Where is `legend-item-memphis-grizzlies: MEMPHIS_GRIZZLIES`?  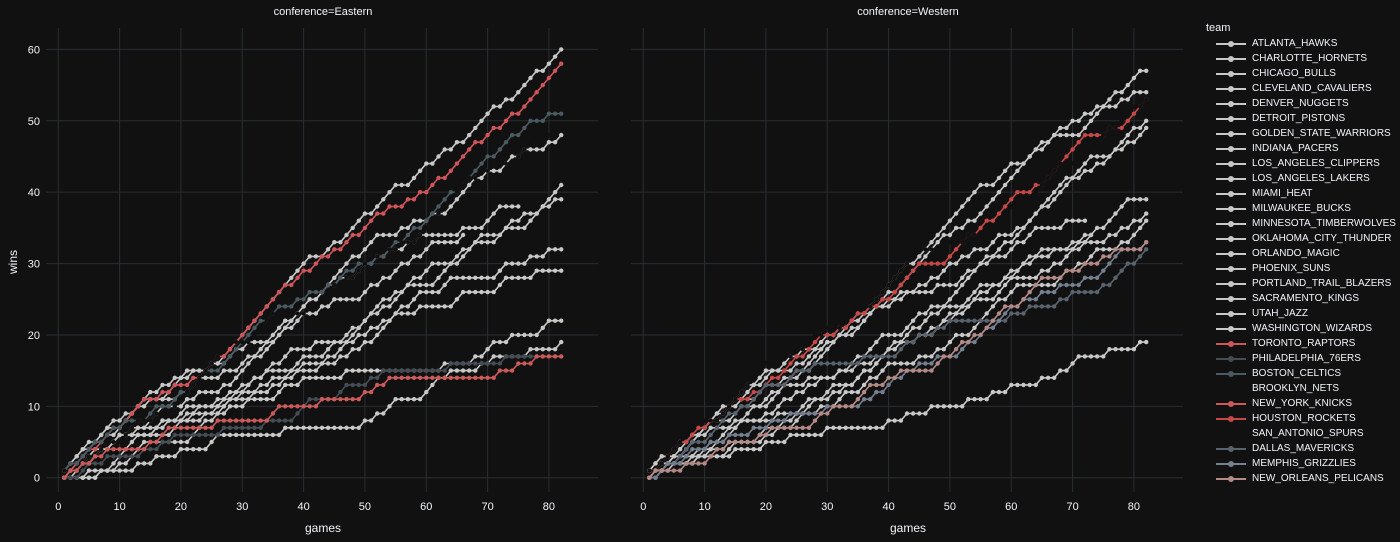 legend-item-memphis-grizzlies: MEMPHIS_GRIZZLIES is located at coordinates (1301, 463).